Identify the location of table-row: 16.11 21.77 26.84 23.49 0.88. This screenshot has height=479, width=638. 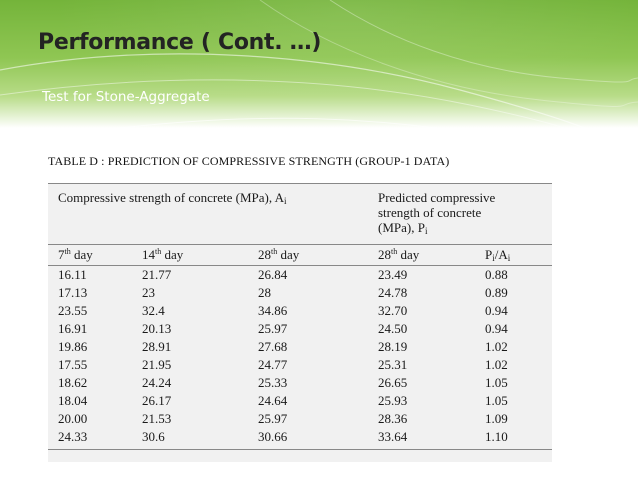
(300, 275).